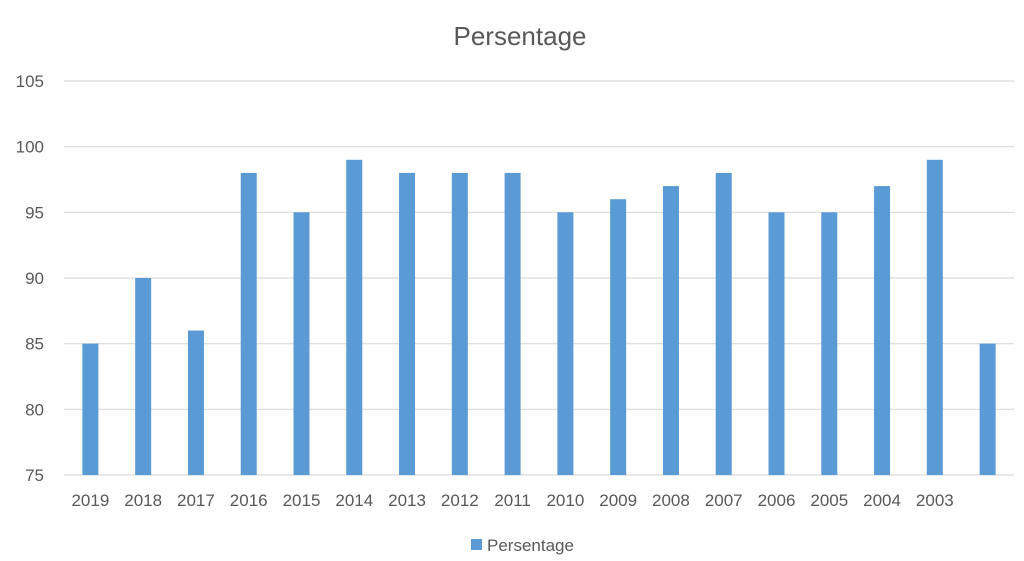 The image size is (1024, 561). What do you see at coordinates (671, 500) in the screenshot?
I see `x-tick-label: 2008` at bounding box center [671, 500].